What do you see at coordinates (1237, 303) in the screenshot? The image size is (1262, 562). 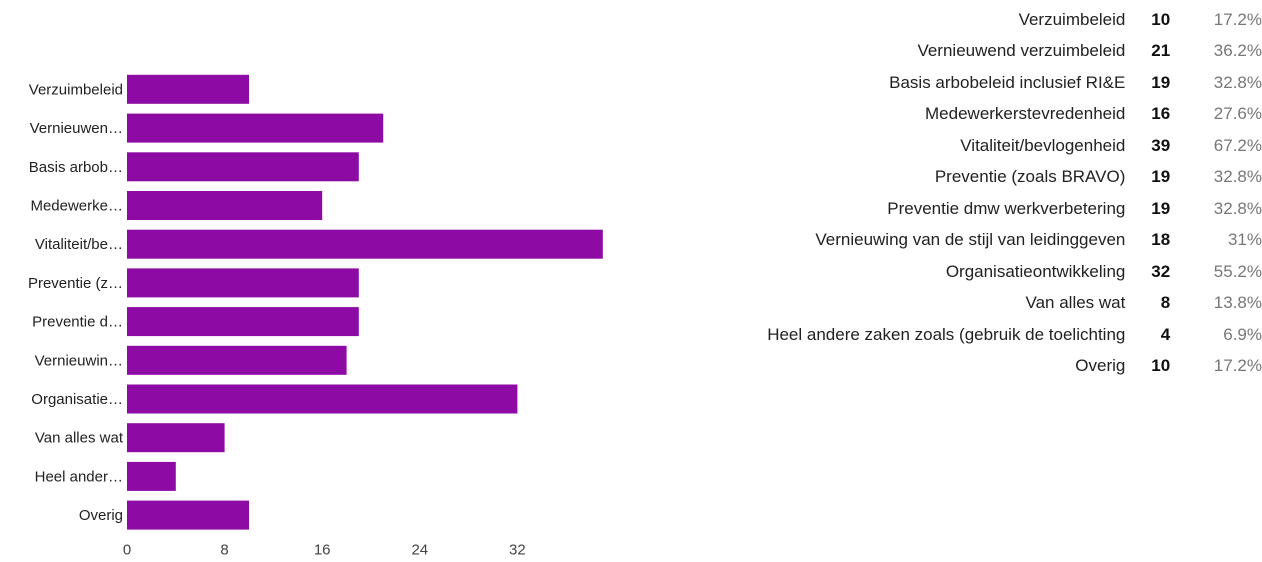 I see `summary-percentage: 13.8%` at bounding box center [1237, 303].